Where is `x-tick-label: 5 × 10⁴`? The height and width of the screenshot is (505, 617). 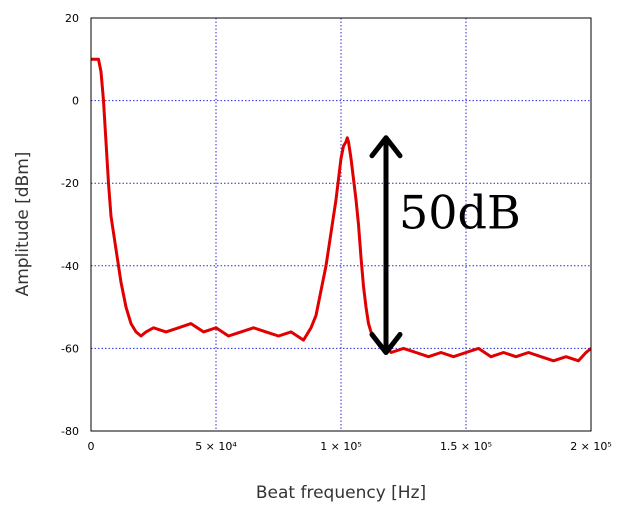 x-tick-label: 5 × 10⁴ is located at coordinates (216, 446).